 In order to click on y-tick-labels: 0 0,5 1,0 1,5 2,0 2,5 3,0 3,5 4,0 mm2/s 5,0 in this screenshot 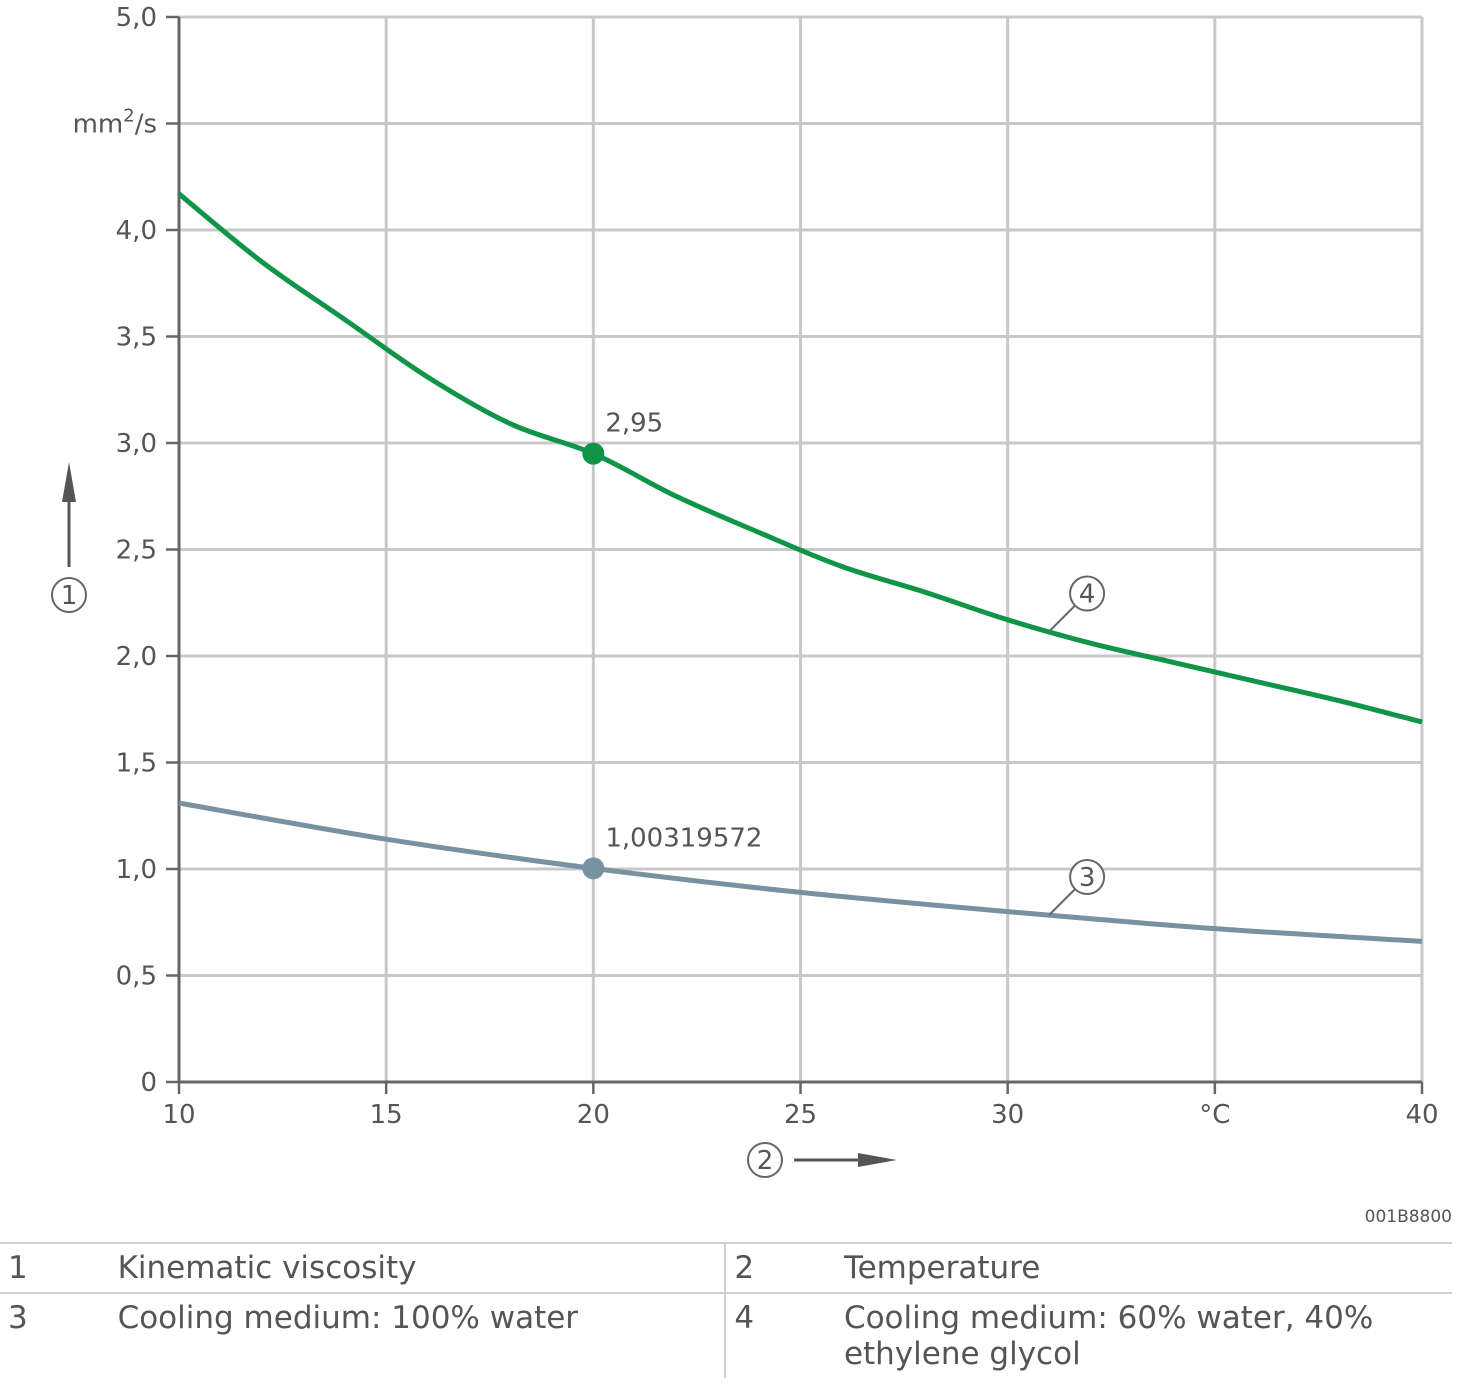, I will do `click(115, 550)`.